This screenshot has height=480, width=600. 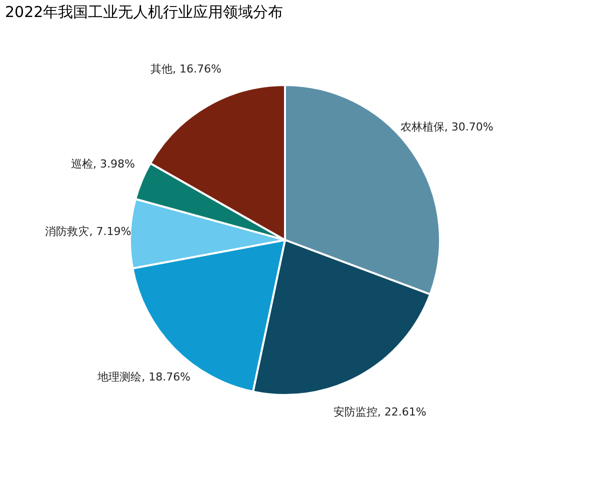 I want to click on slice-label: 消防救灾, 7.19%, so click(x=88, y=231).